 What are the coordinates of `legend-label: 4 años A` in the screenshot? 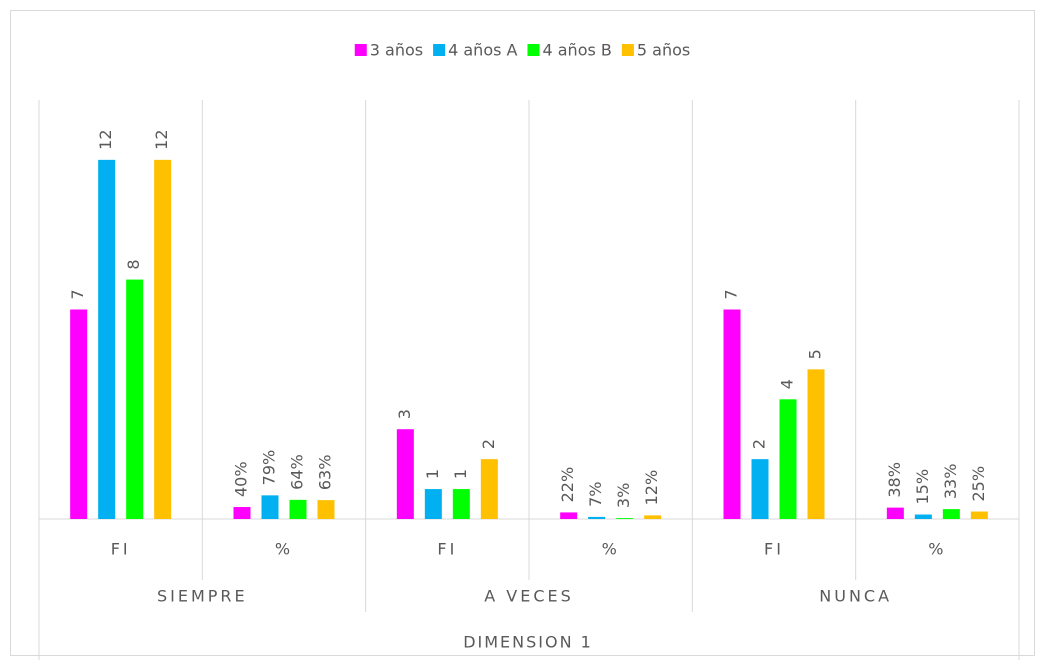 It's located at (482, 50).